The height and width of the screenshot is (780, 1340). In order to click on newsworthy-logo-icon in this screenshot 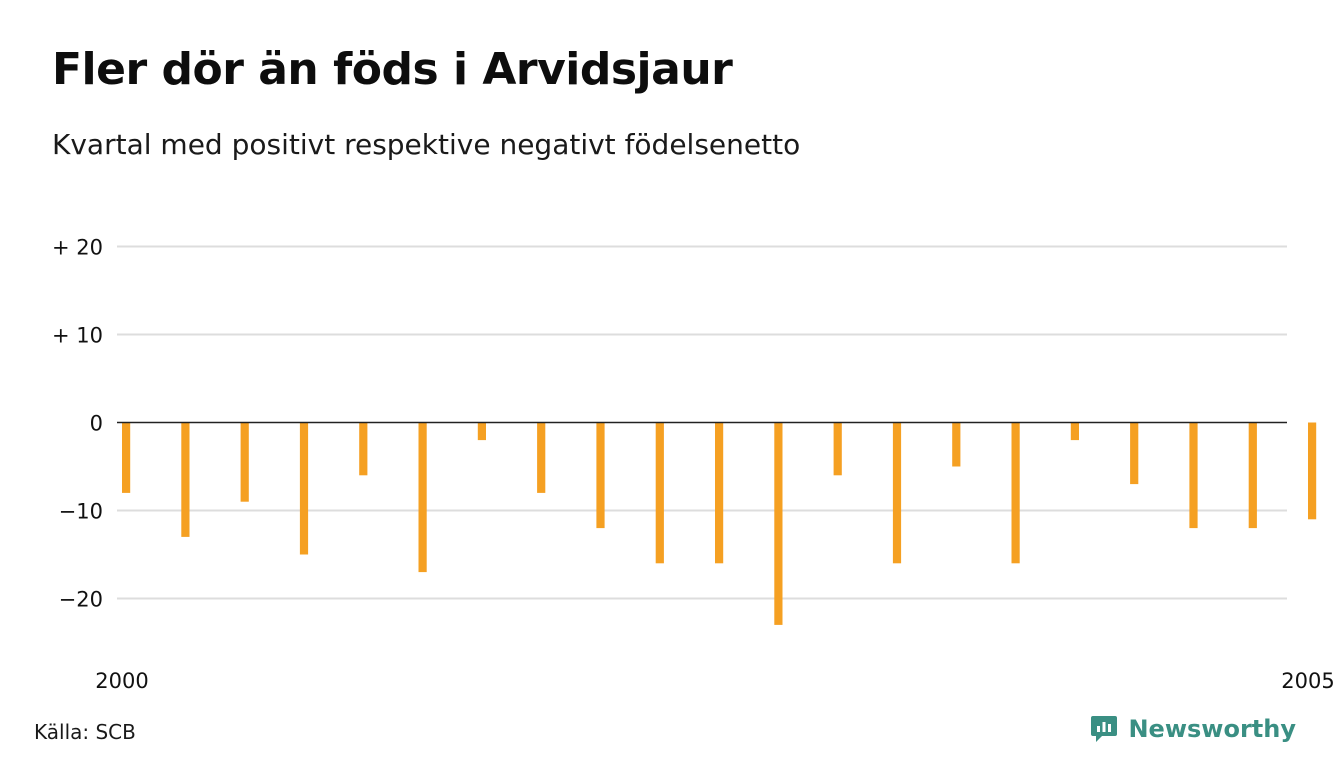, I will do `click(1104, 729)`.